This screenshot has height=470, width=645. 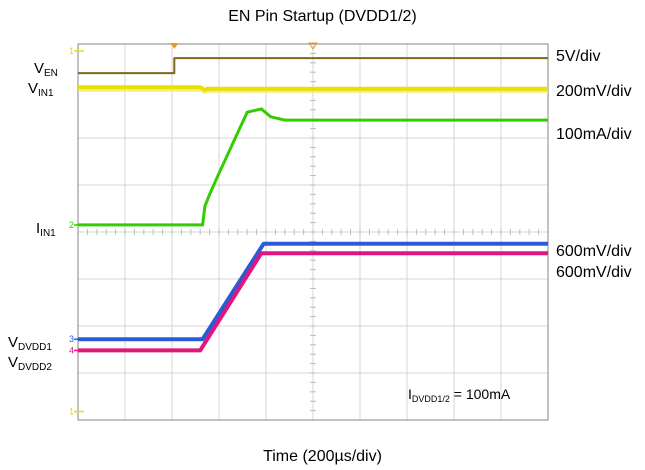 What do you see at coordinates (322, 456) in the screenshot?
I see `x-axis-label: Time (200µs/div)` at bounding box center [322, 456].